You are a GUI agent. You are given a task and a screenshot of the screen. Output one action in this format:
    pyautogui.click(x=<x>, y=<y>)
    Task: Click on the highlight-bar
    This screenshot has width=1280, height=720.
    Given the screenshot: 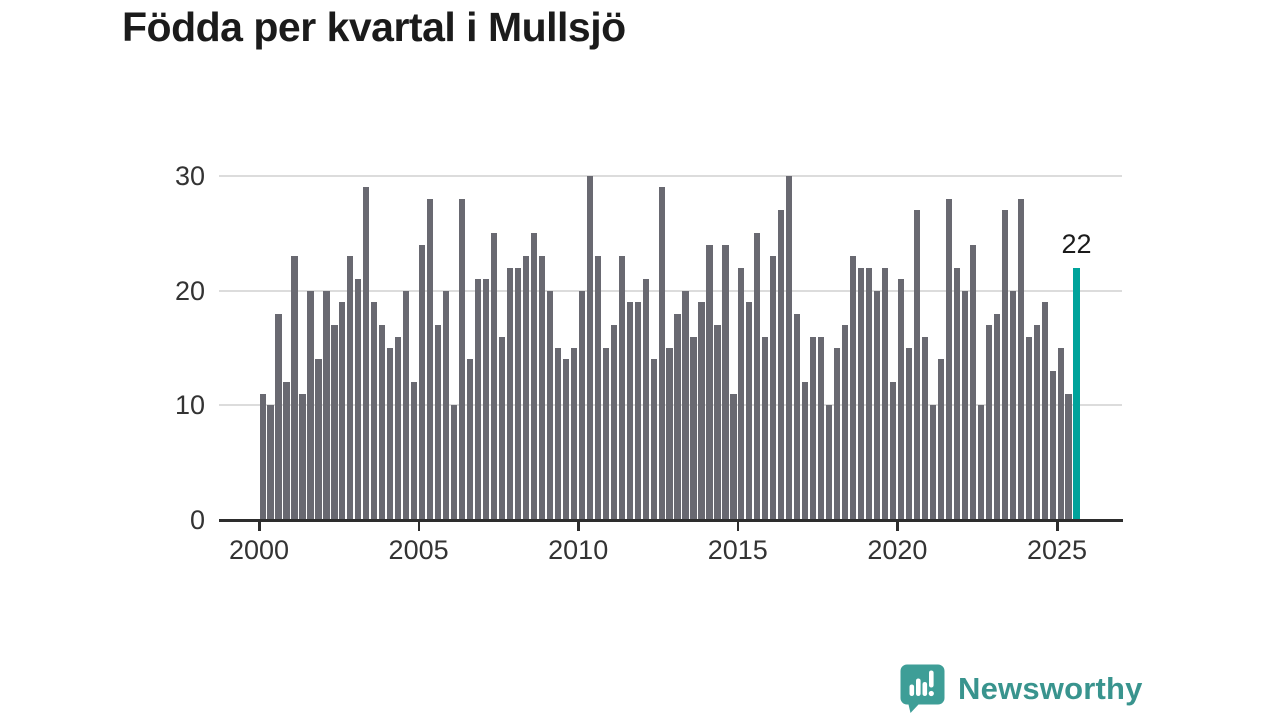 What is the action you would take?
    pyautogui.click(x=1076, y=393)
    